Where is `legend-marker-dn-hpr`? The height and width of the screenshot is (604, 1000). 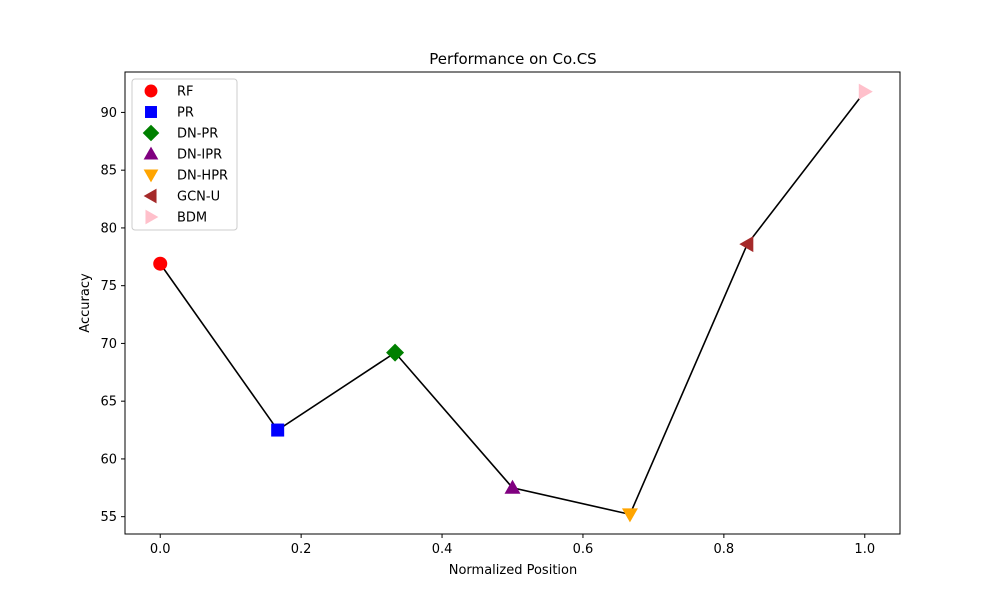
legend-marker-dn-hpr is located at coordinates (151, 176).